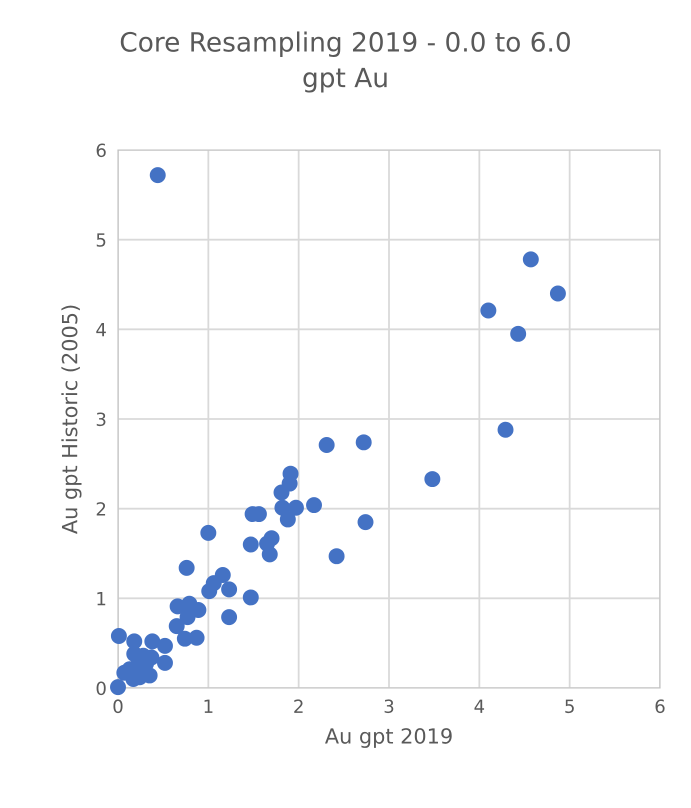 This screenshot has width=691, height=808. What do you see at coordinates (71, 420) in the screenshot?
I see `y-axis-title: Au gpt Historic (2005)` at bounding box center [71, 420].